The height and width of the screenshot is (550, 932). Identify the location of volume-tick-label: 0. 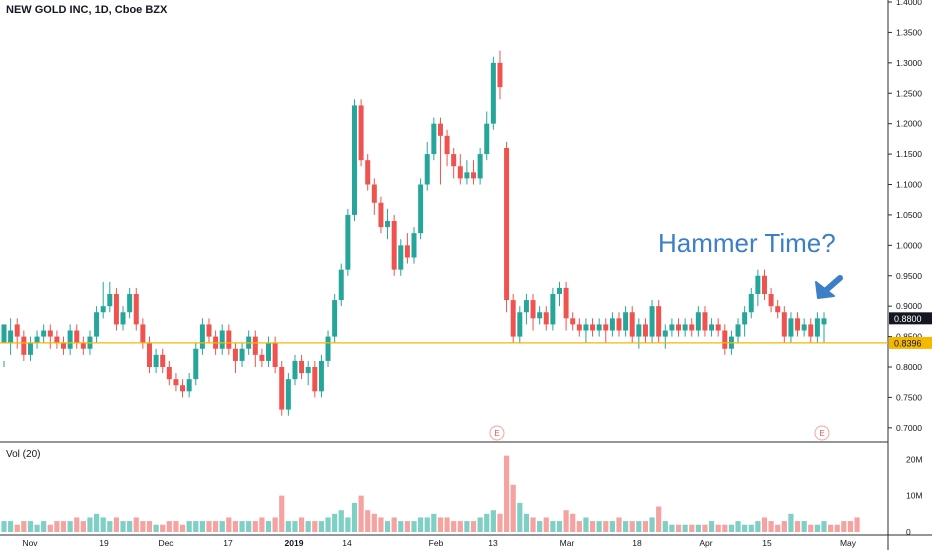
(908, 532).